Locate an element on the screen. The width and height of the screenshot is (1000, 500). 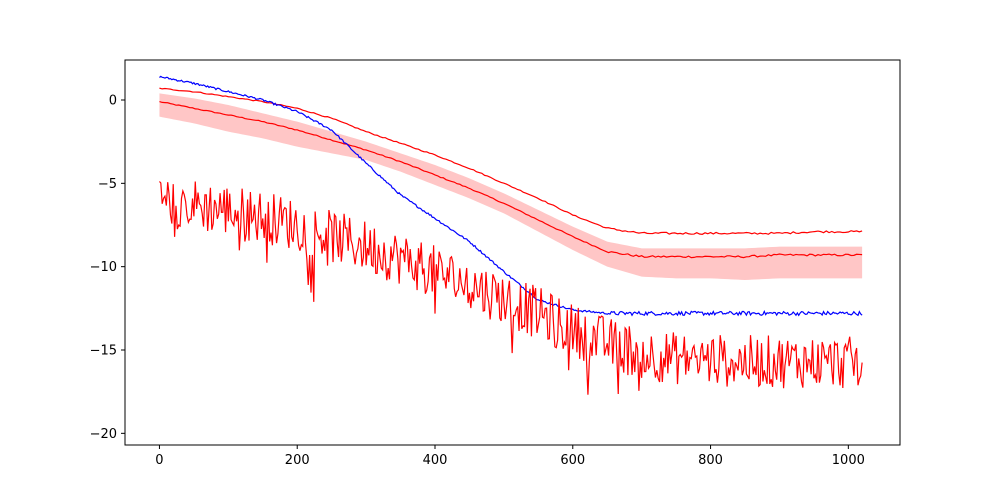
x-tick-label: 0 is located at coordinates (159, 460).